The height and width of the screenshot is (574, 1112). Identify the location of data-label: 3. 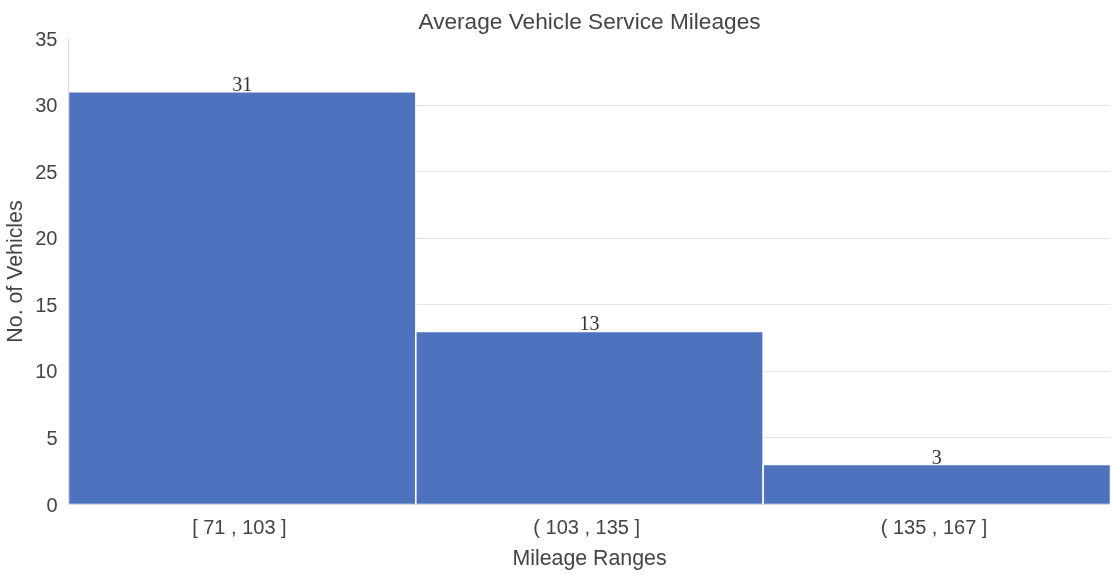
(936, 456).